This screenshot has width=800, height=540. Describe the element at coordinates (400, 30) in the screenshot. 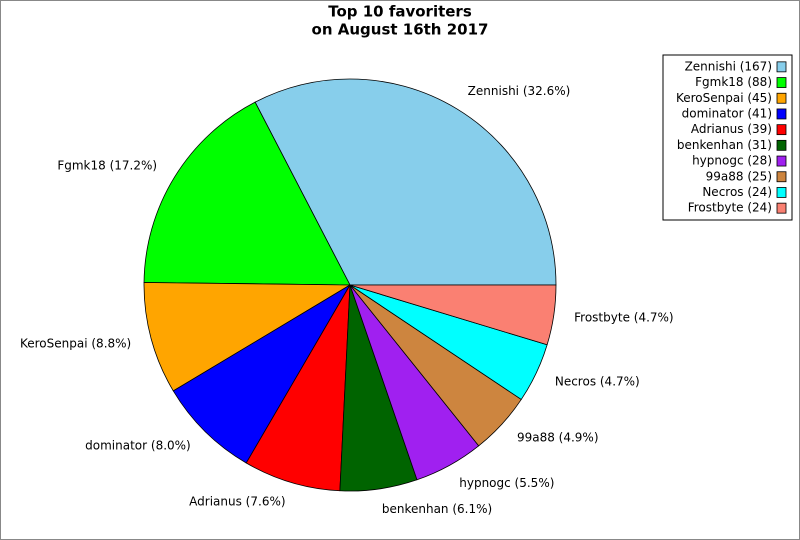

I see `chart-title: on August 16th 2017` at that location.